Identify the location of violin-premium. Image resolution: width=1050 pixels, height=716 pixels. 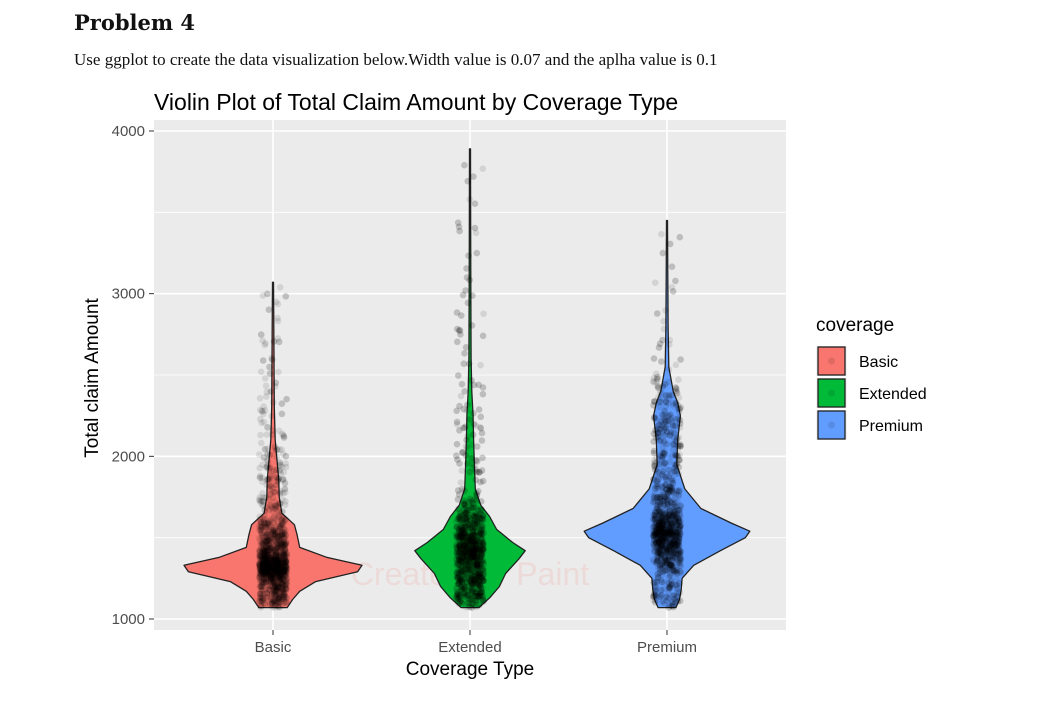
(667, 414).